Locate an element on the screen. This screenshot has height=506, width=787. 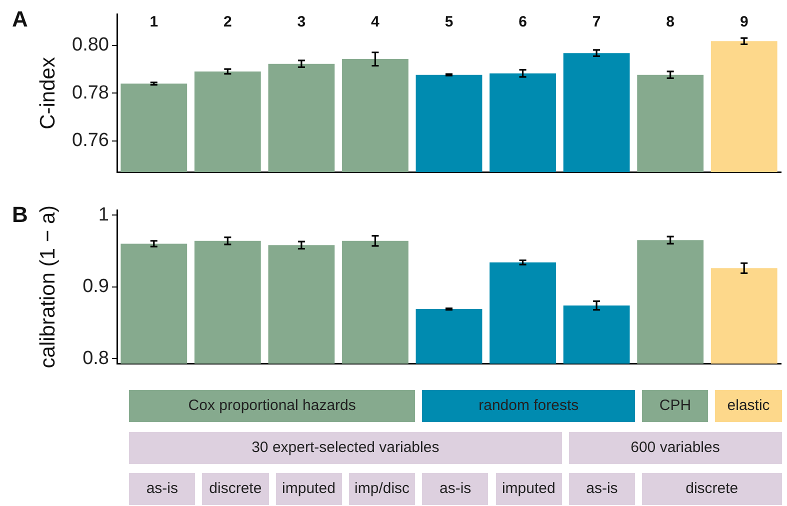
y-tick-label: 0.8 is located at coordinates (95, 358).